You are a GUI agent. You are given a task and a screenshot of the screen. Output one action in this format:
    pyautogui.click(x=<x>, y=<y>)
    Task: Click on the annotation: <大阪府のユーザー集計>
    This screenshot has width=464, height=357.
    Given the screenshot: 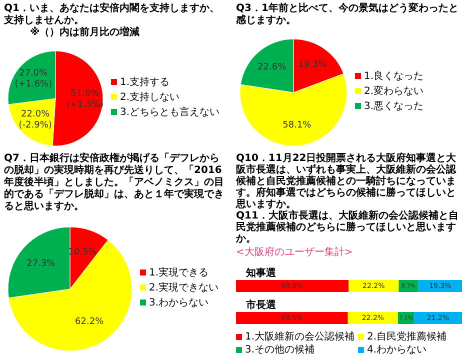 What is the action you would take?
    pyautogui.click(x=294, y=252)
    